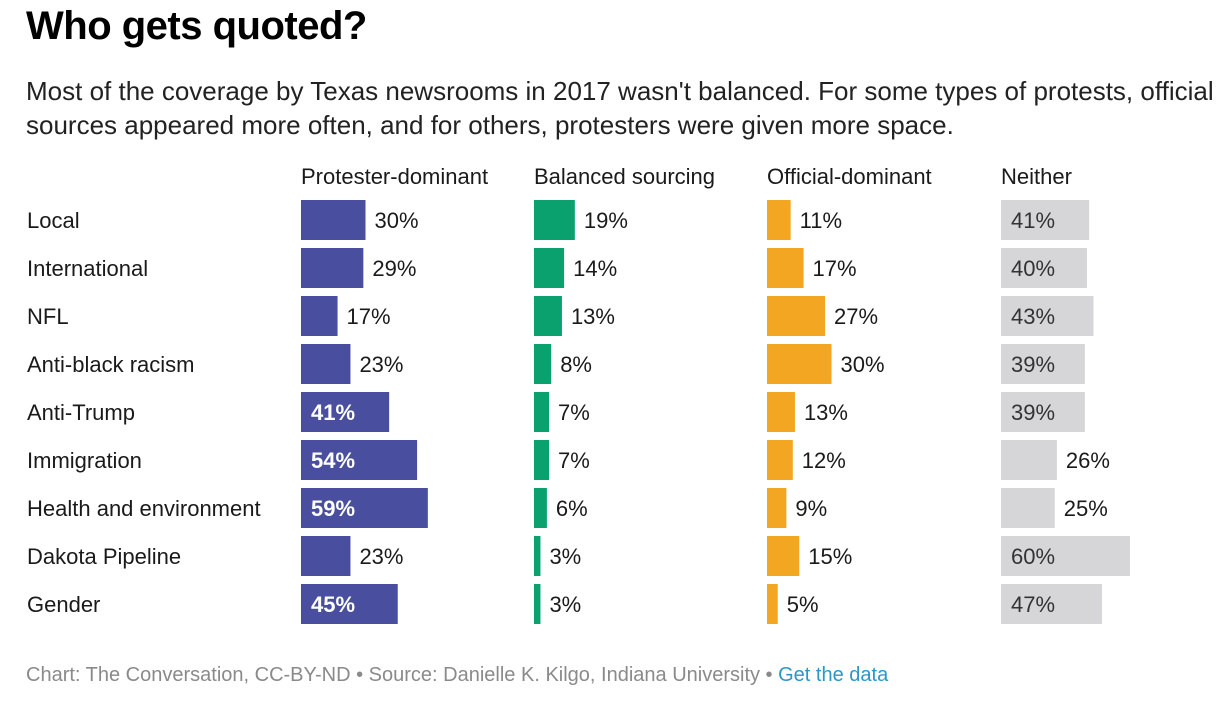 The image size is (1222, 710). I want to click on column-header-neither: Neither, so click(1036, 176).